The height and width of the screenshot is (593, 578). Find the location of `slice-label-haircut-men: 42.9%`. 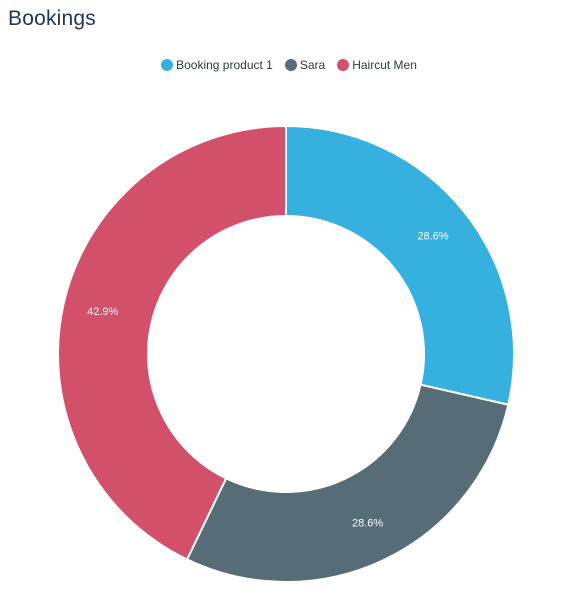

slice-label-haircut-men: 42.9% is located at coordinates (102, 312).